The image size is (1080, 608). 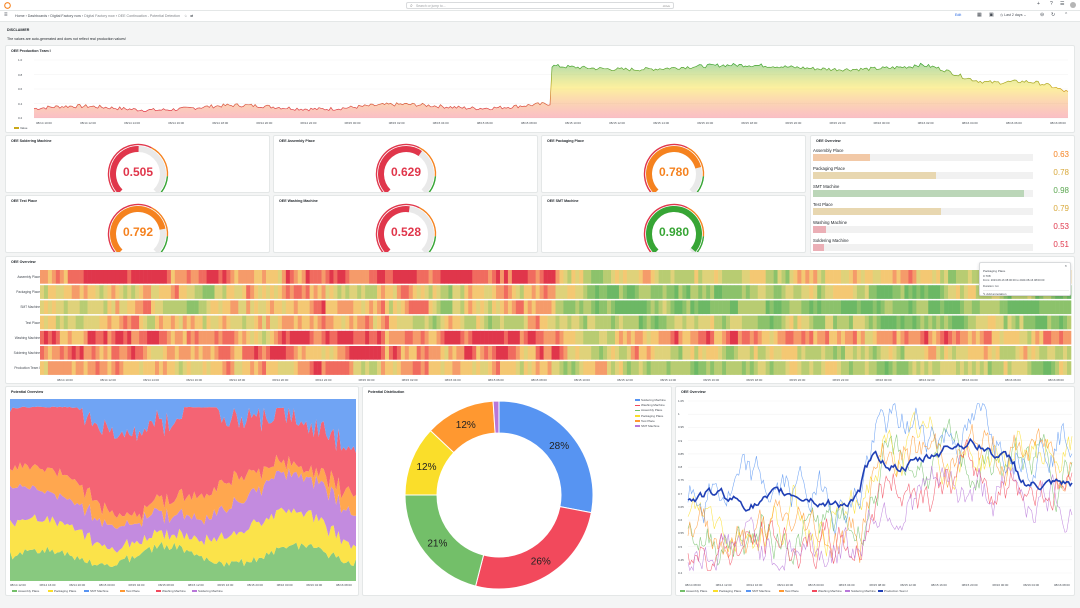 I want to click on avatar, so click(x=1073, y=5).